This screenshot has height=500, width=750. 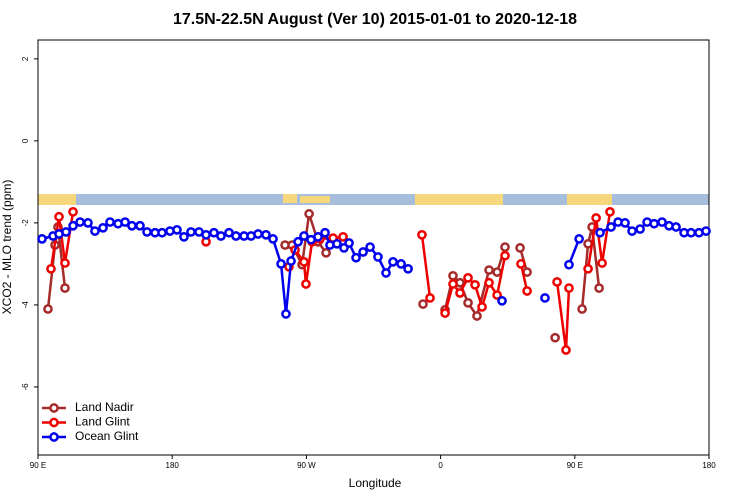 I want to click on legend-label: Land Glint, so click(x=102, y=422).